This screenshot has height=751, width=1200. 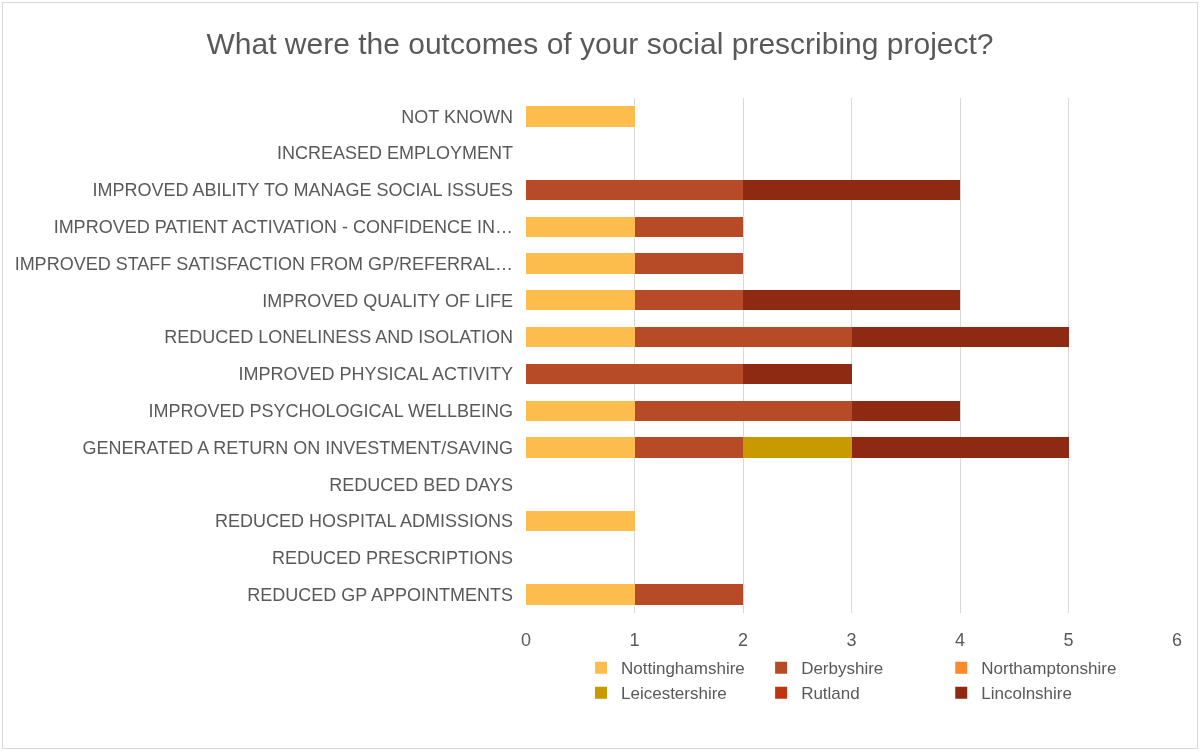 What do you see at coordinates (375, 374) in the screenshot?
I see `y-tick-label: IMPROVED PHYSICAL ACTIVITY` at bounding box center [375, 374].